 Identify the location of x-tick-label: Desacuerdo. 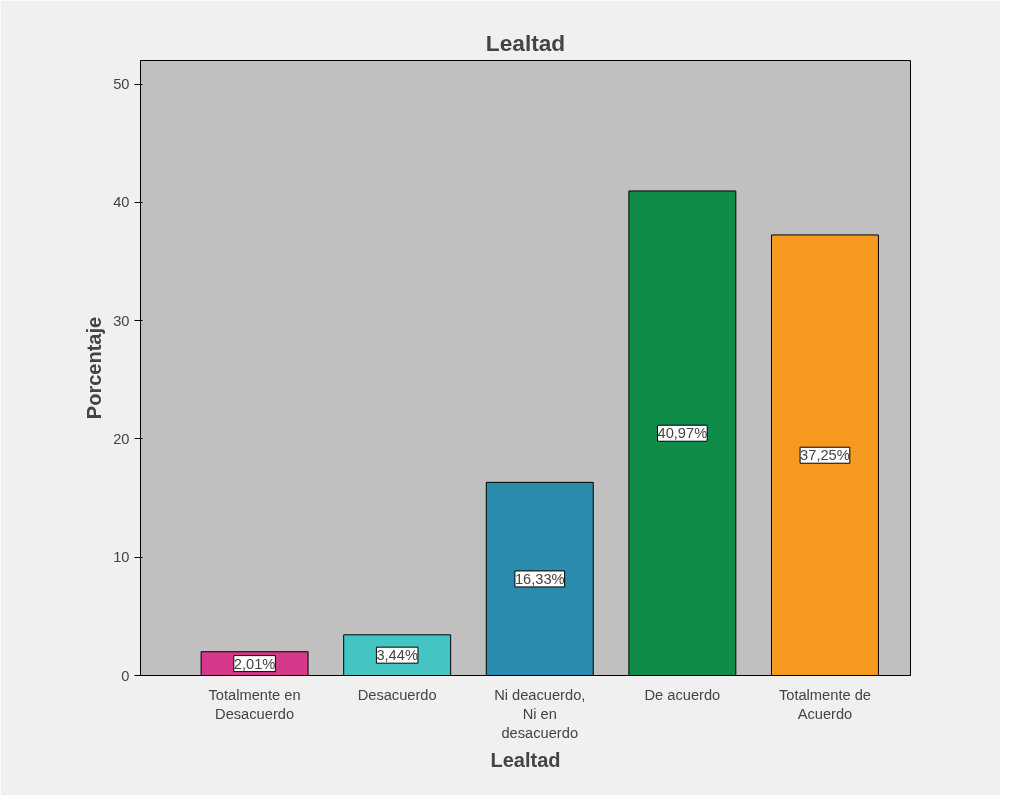
(397, 694).